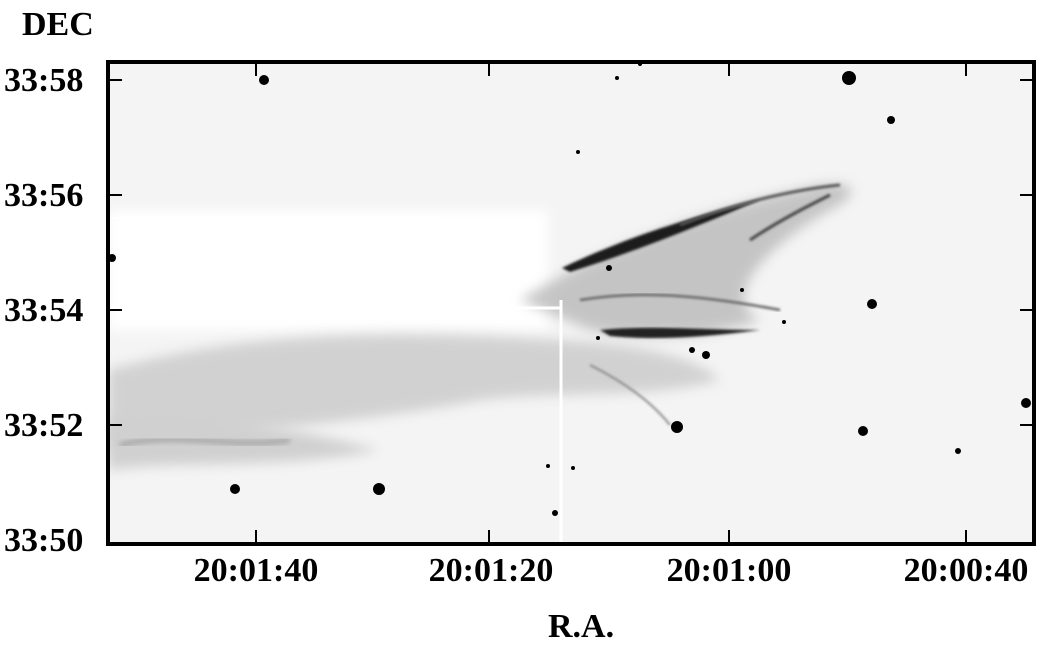 The width and height of the screenshot is (1048, 653). What do you see at coordinates (44, 195) in the screenshot?
I see `y-tick-label: 33:56` at bounding box center [44, 195].